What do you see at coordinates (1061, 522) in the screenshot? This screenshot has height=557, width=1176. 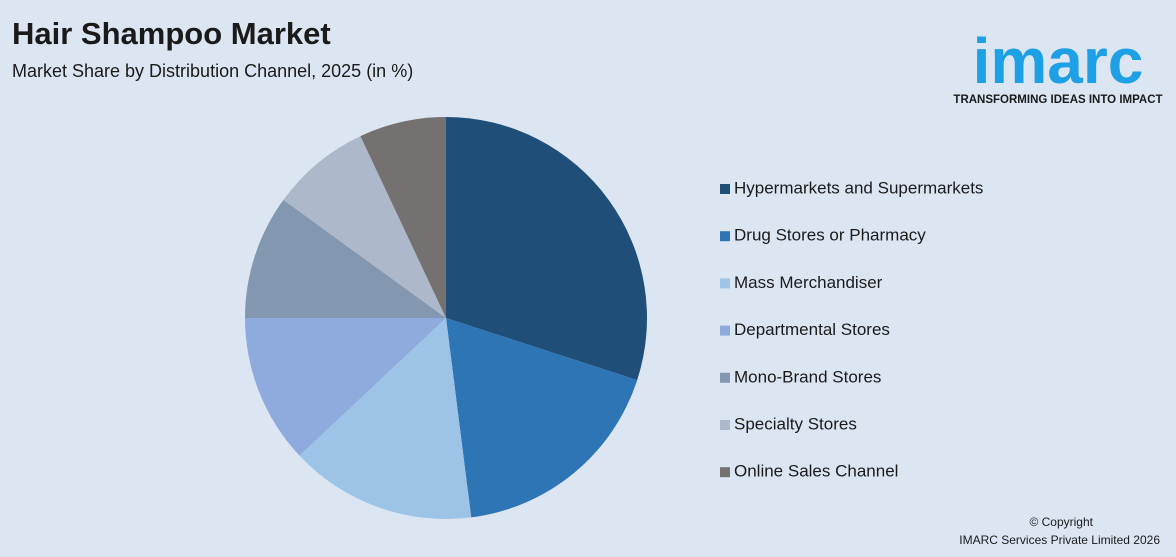 I see `copyright: © Copyright` at bounding box center [1061, 522].